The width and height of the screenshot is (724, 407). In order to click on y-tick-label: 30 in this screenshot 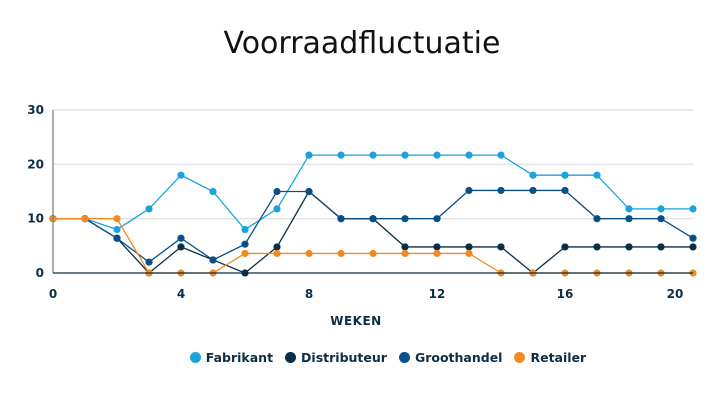, I will do `click(35, 110)`.